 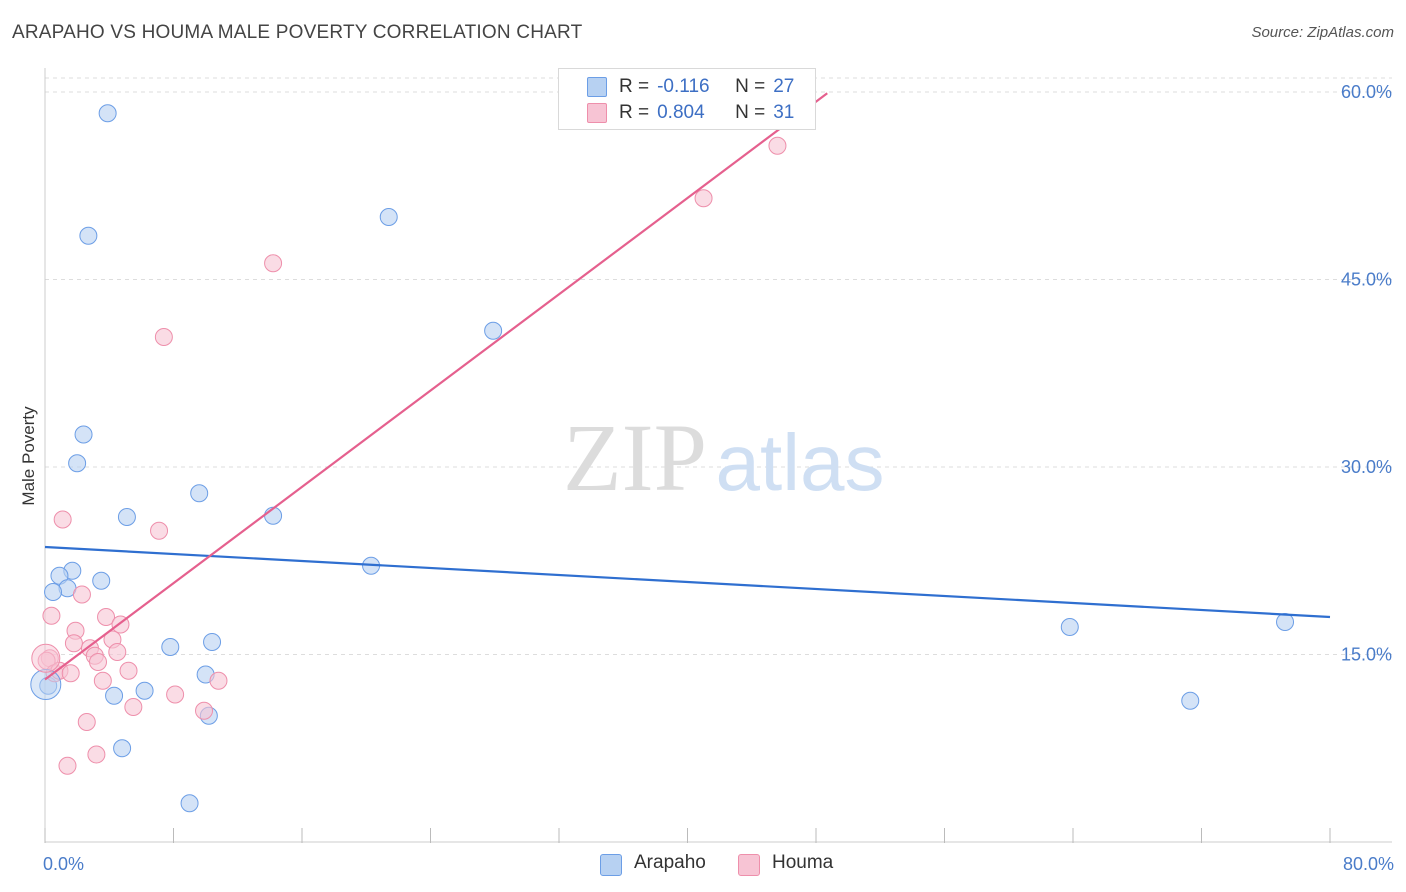 I want to click on bottom-legend-swatch-houma, so click(x=749, y=865).